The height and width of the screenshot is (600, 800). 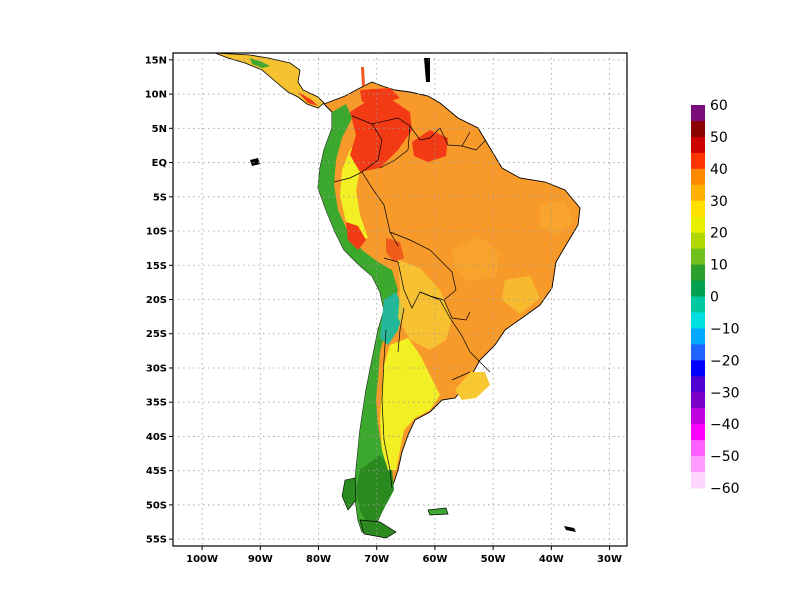 What do you see at coordinates (438, 511) in the screenshot?
I see `falklands` at bounding box center [438, 511].